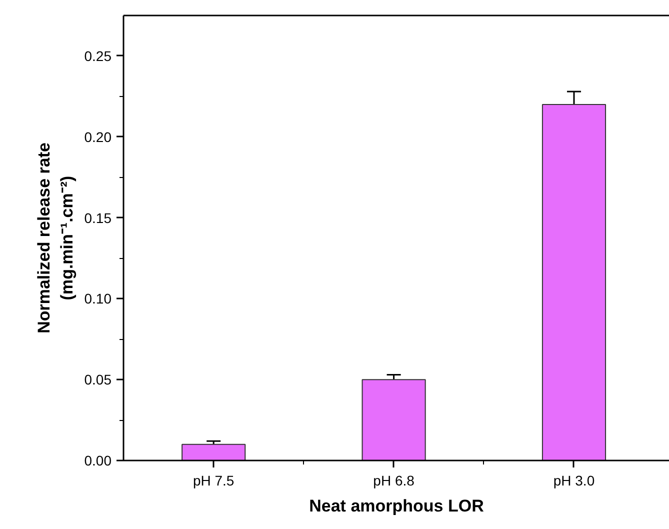  What do you see at coordinates (396, 506) in the screenshot?
I see `x-axis-title: Neat amorphous LOR` at bounding box center [396, 506].